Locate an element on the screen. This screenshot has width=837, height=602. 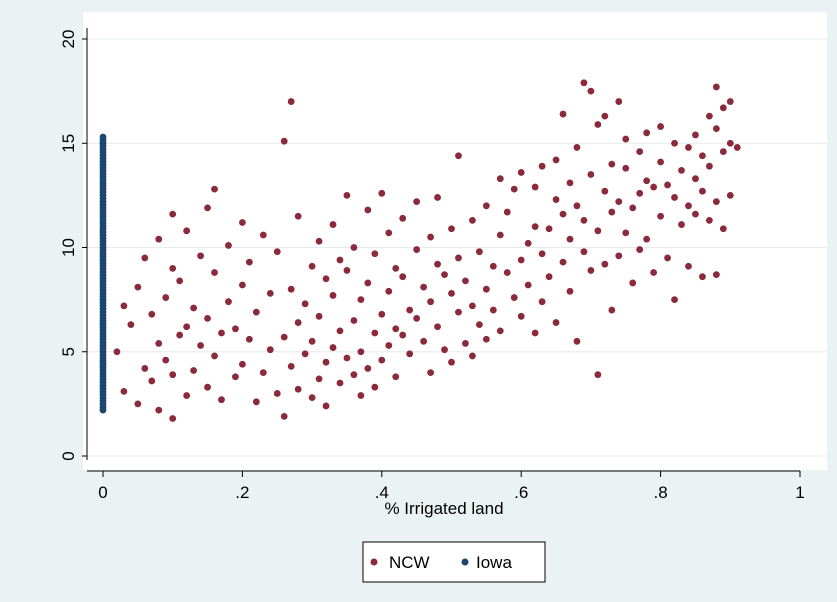
x-tick-label: .4 is located at coordinates (382, 492).